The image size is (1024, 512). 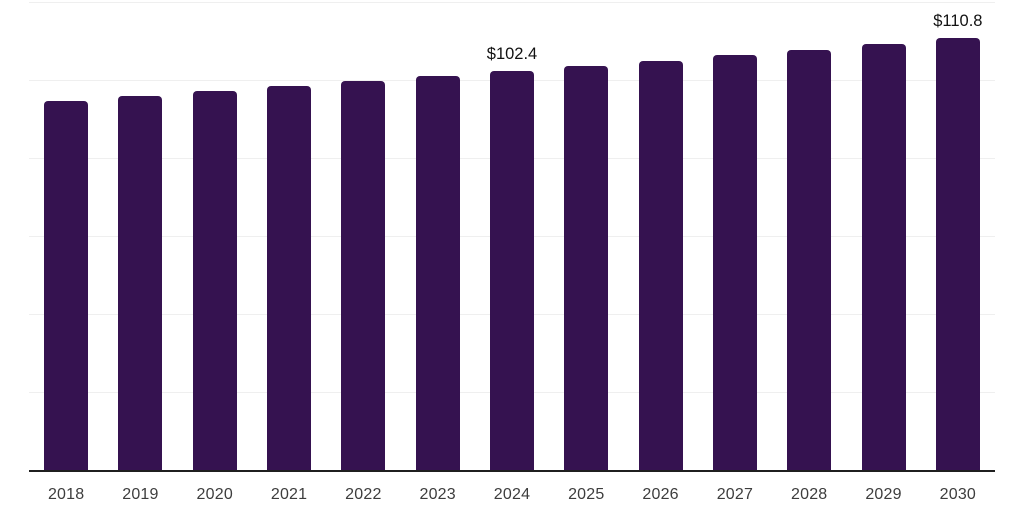 I want to click on x-axis-label-2024: 2024, so click(x=512, y=494).